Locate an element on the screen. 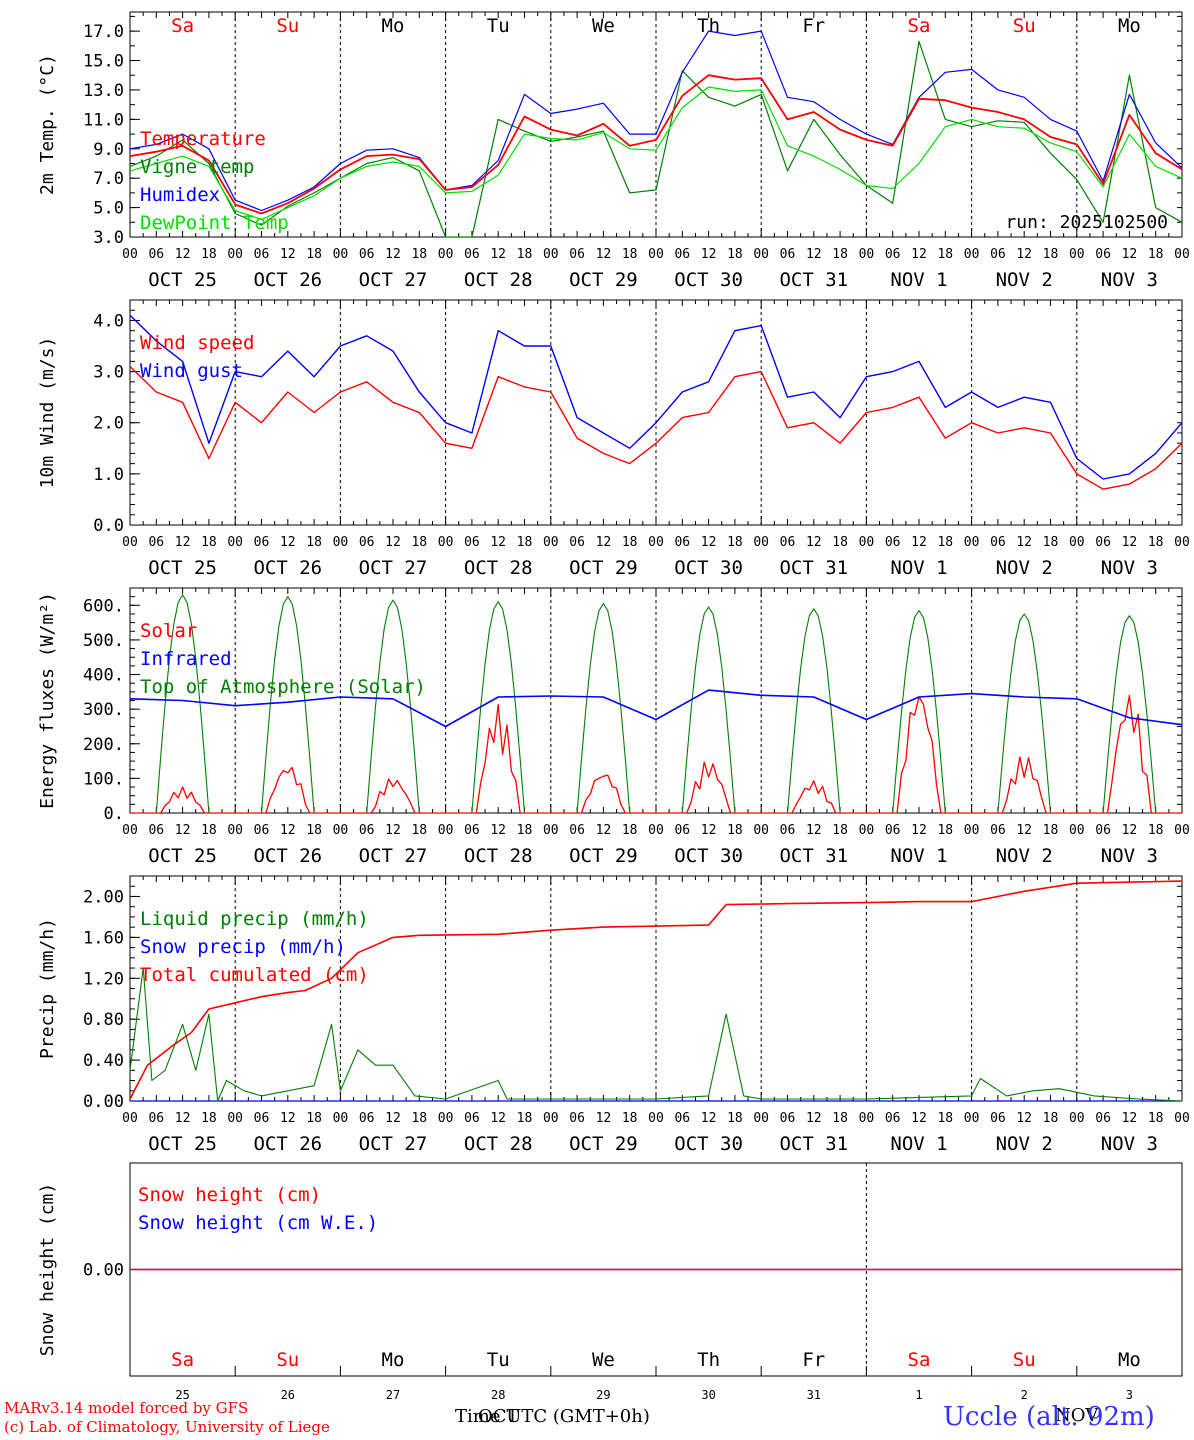 This screenshot has height=1440, width=1194. weekday-label: Mo is located at coordinates (1129, 1360).